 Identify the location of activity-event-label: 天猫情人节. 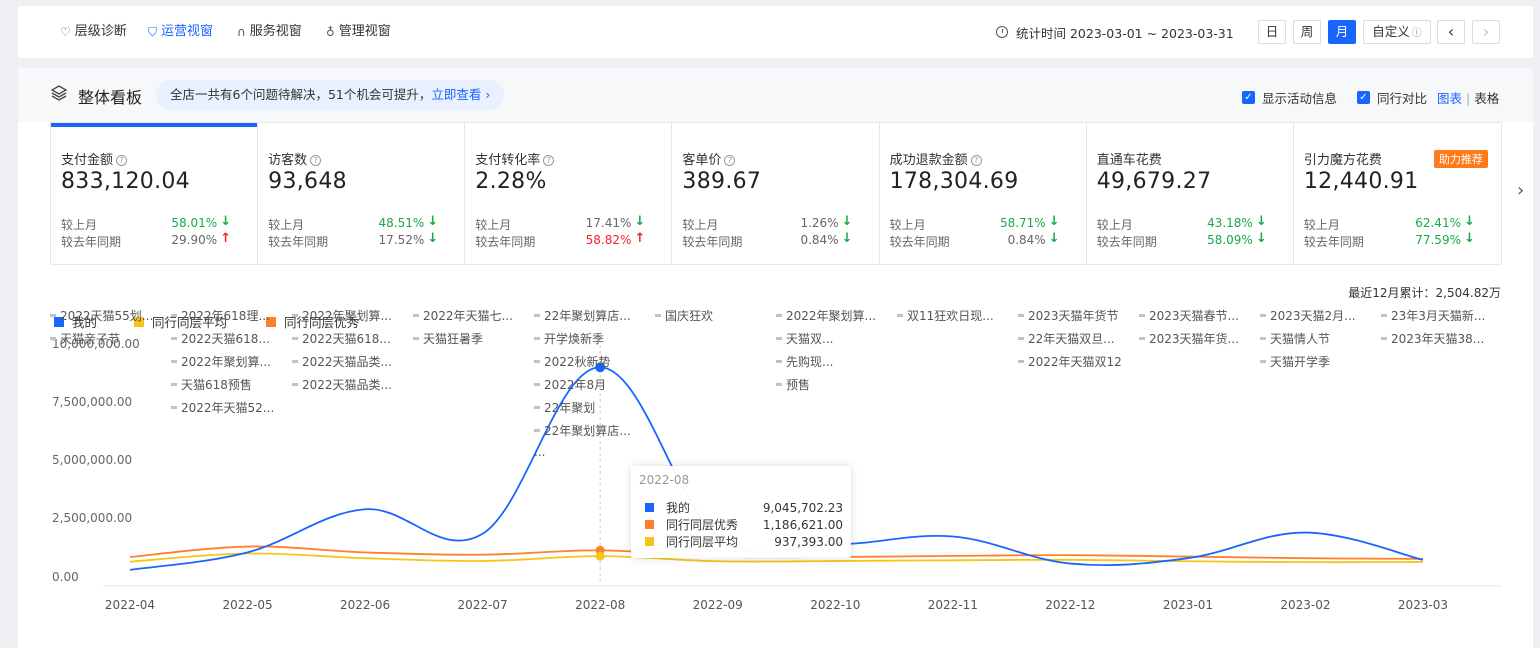
(1295, 338).